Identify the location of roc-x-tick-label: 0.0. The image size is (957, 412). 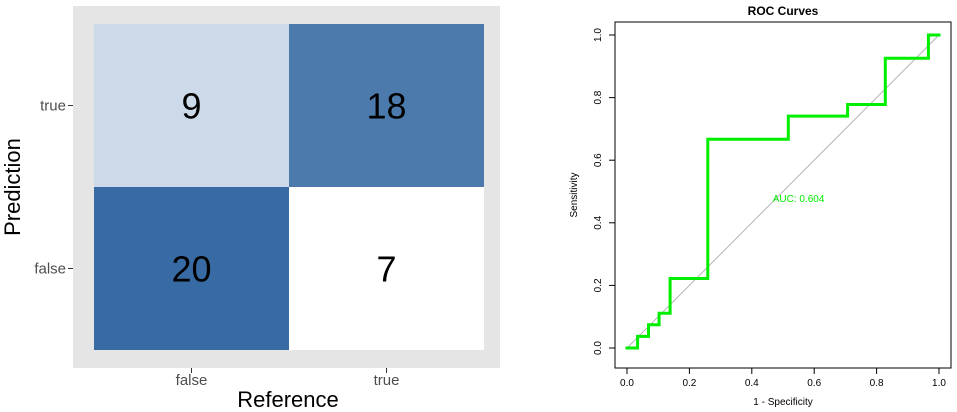
(627, 383).